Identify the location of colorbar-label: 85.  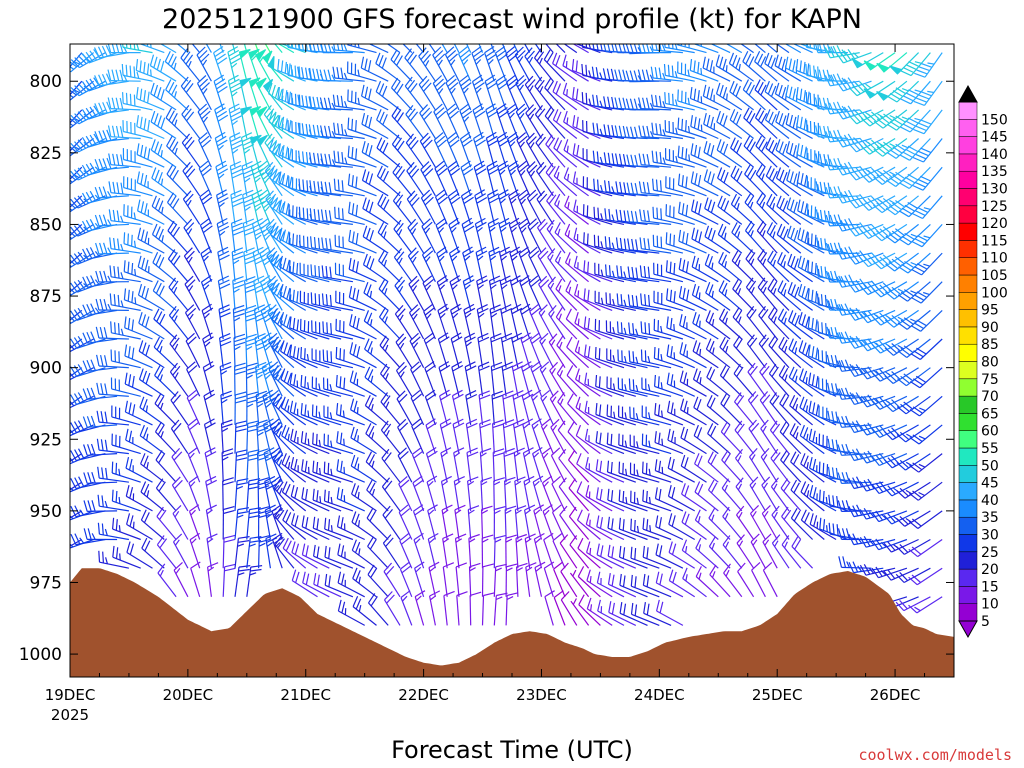
(990, 345).